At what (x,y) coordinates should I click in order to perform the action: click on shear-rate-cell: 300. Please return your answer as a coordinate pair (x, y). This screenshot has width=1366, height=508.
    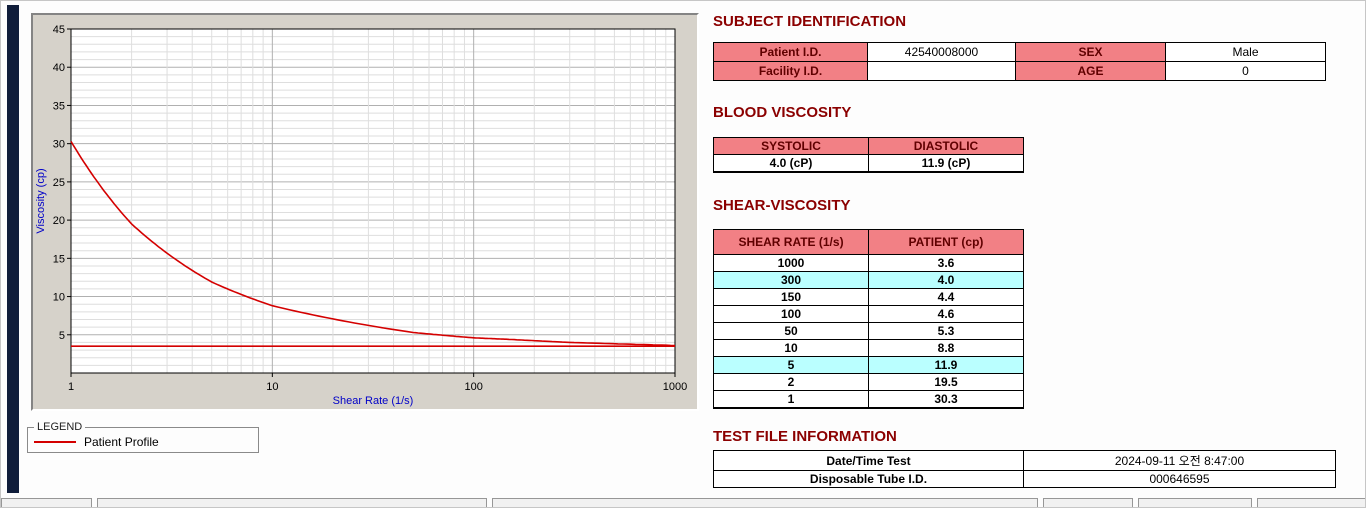
    Looking at the image, I should click on (791, 280).